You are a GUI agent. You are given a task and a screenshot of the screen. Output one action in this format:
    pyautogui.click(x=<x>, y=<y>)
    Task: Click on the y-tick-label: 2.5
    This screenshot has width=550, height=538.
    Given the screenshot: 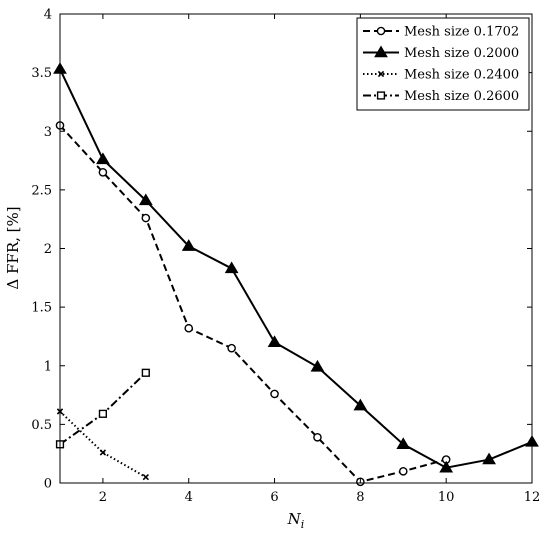 What is the action you would take?
    pyautogui.click(x=41, y=190)
    